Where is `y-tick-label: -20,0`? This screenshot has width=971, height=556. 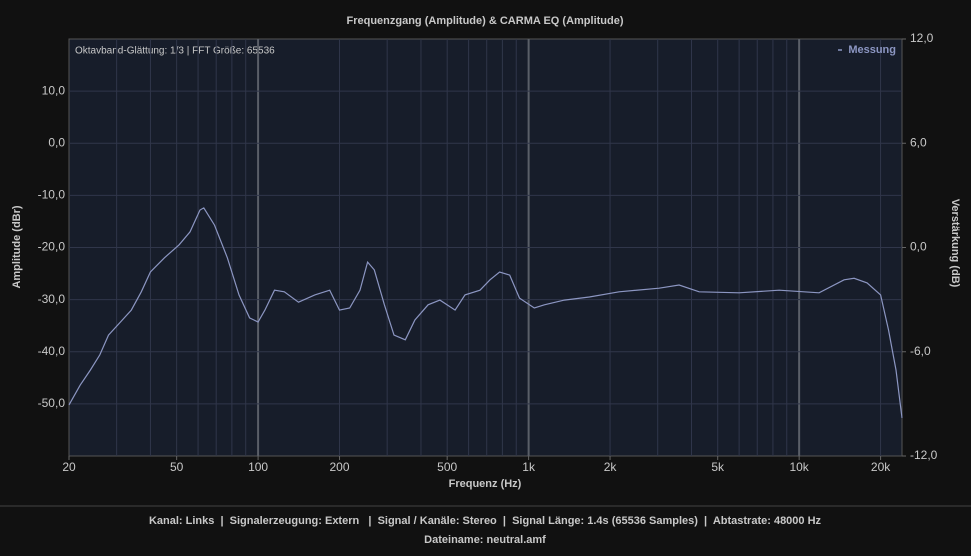 y-tick-label: -20,0 is located at coordinates (52, 247).